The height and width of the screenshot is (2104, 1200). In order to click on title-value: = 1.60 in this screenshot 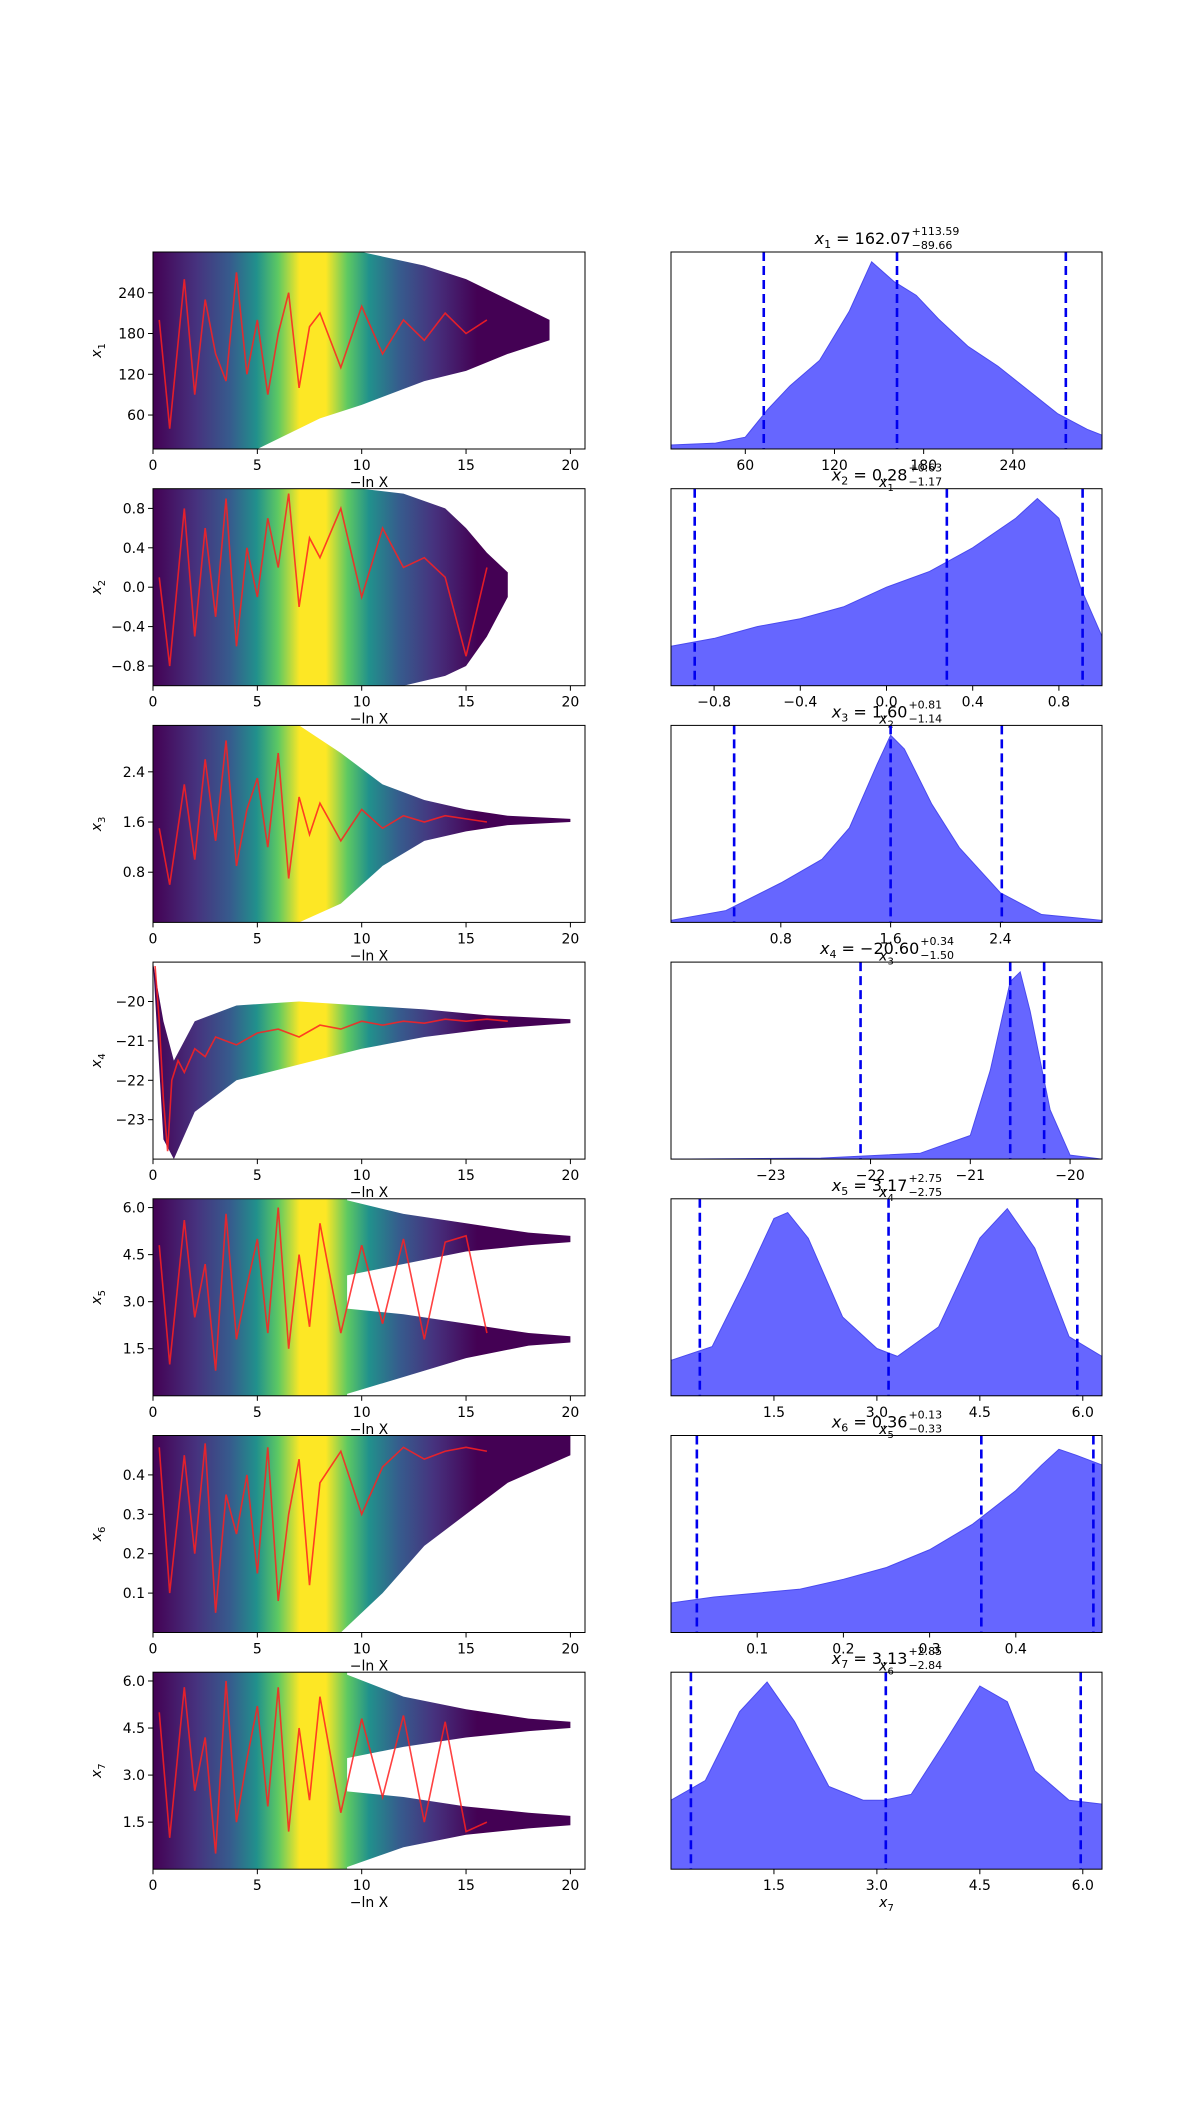, I will do `click(877, 711)`.